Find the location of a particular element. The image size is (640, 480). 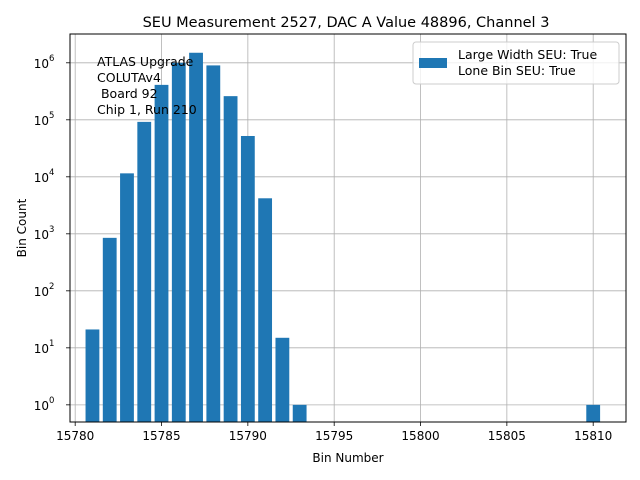

x-axis-ticks: 15780 15785 15790 15795 15800 15805 15810 is located at coordinates (334, 432).